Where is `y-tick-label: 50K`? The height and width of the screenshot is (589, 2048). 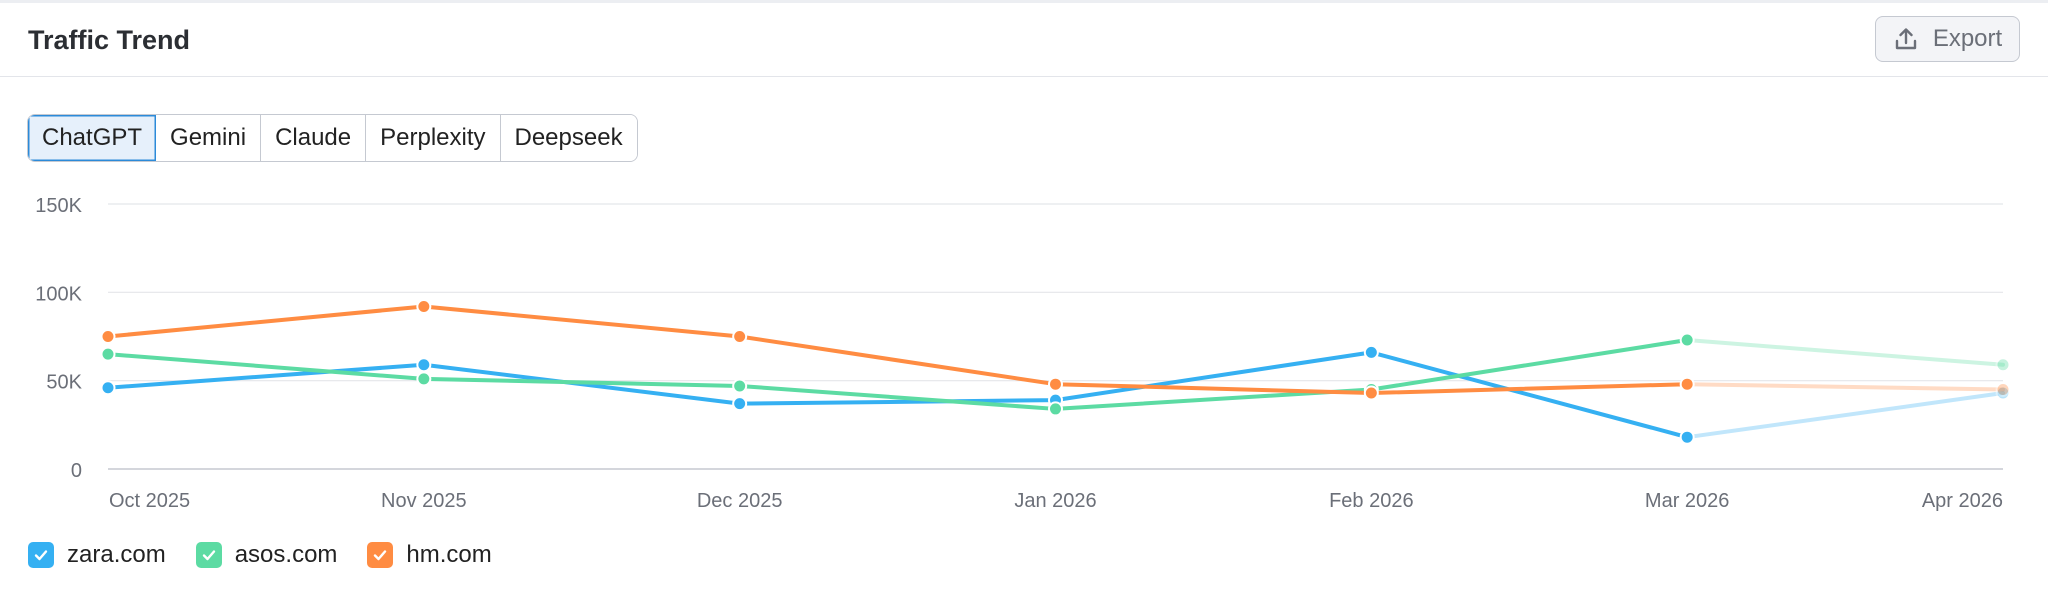 y-tick-label: 50K is located at coordinates (64, 383).